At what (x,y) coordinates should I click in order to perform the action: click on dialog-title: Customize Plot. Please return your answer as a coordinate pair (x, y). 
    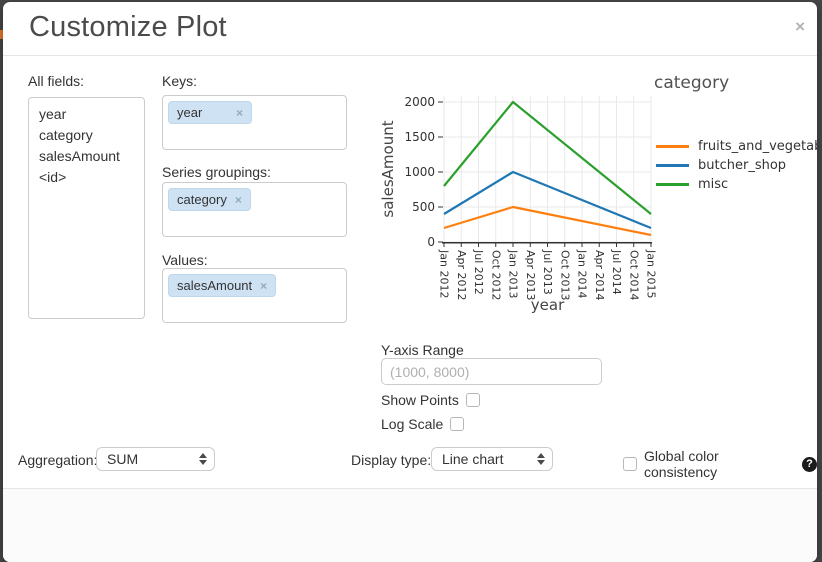
    Looking at the image, I should click on (128, 27).